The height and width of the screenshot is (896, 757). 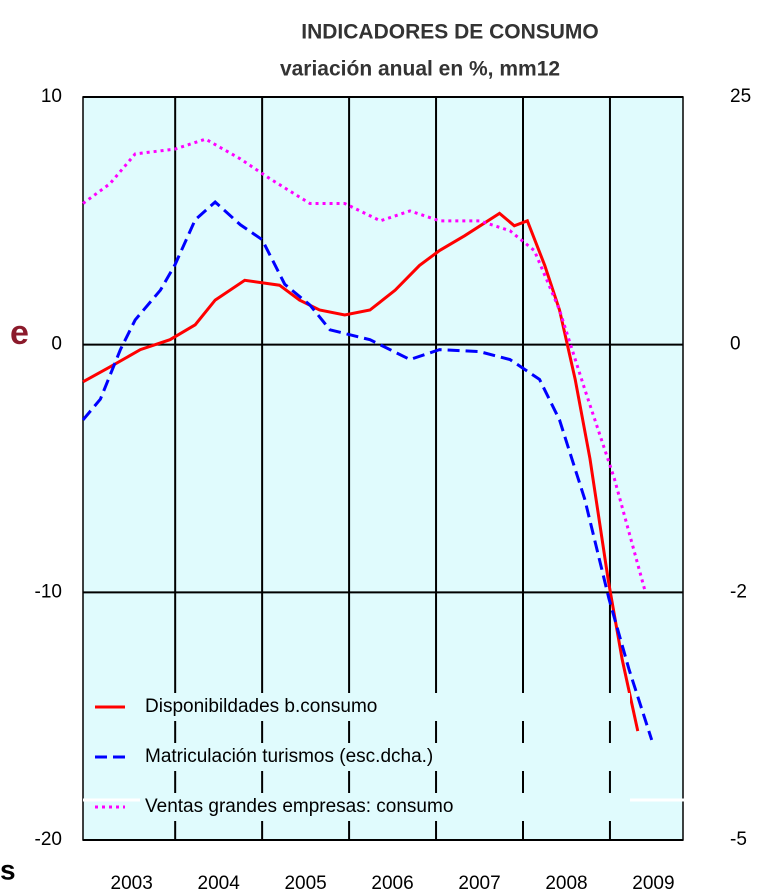 What do you see at coordinates (48, 591) in the screenshot?
I see `y-tick-label: -10` at bounding box center [48, 591].